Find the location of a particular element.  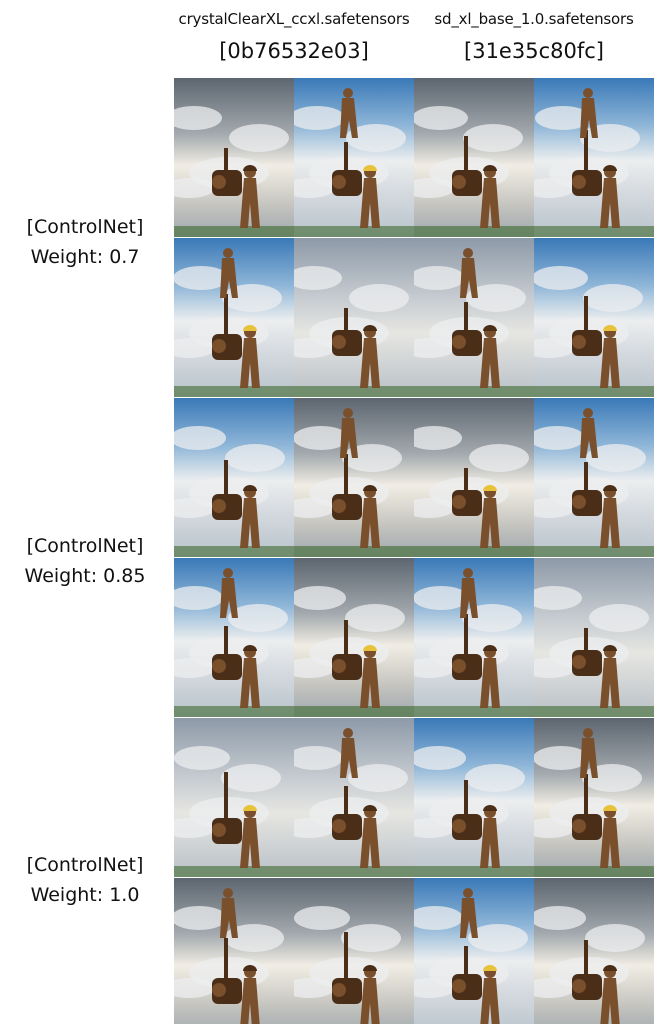

row-label-line2: Weight: 0.7 is located at coordinates (85, 257).